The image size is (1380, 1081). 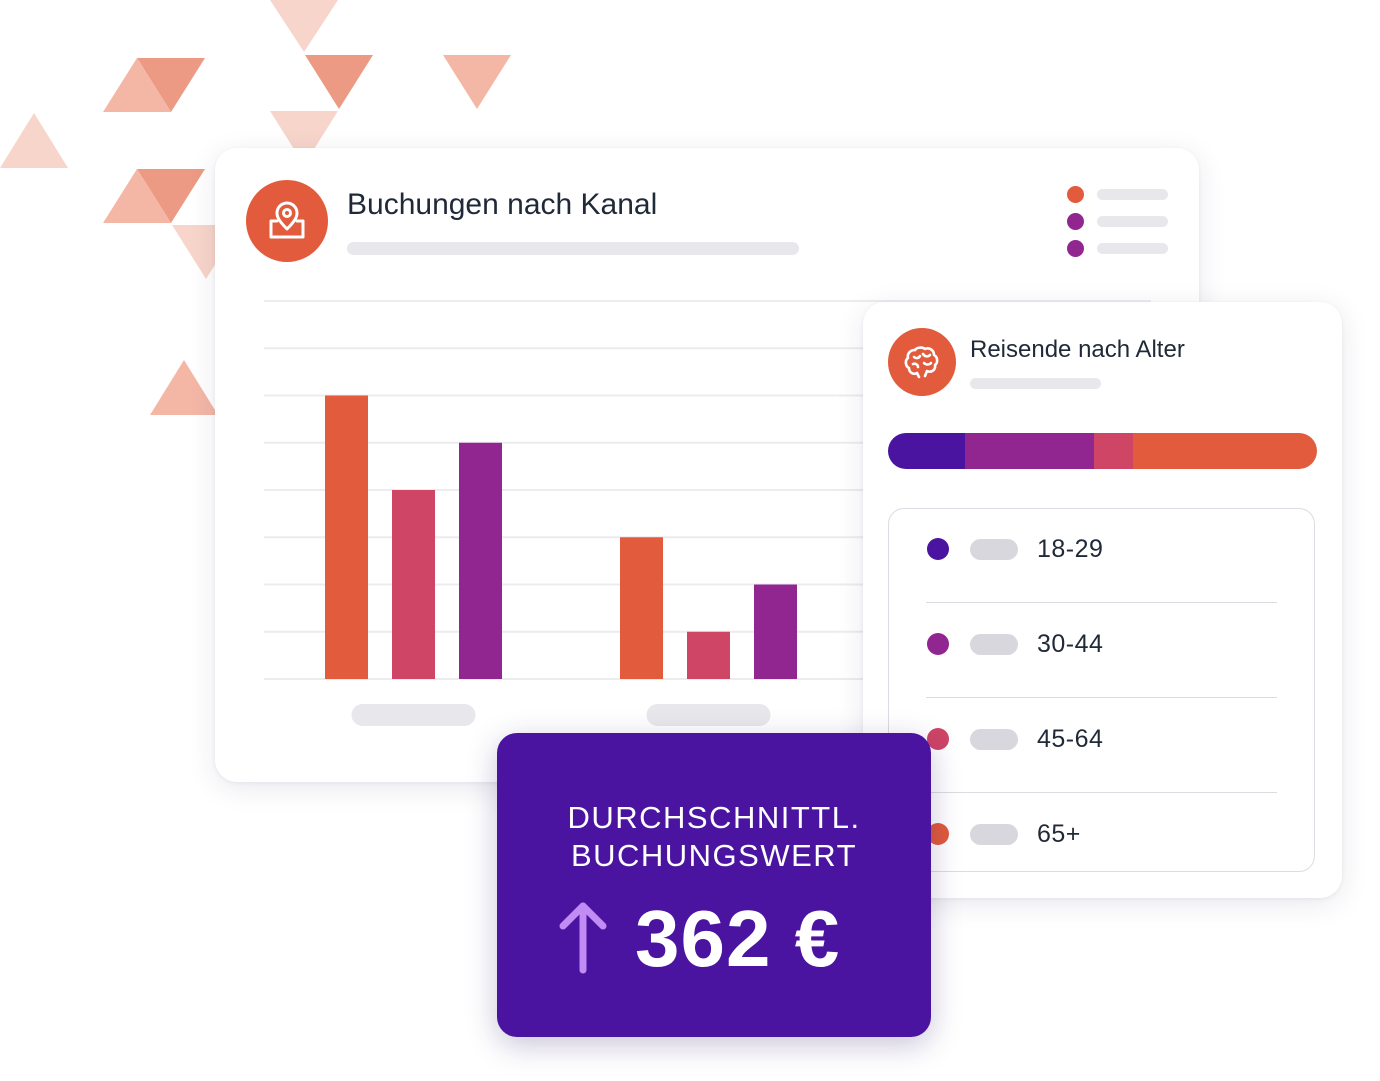 I want to click on location-pin-box-icon, so click(x=287, y=221).